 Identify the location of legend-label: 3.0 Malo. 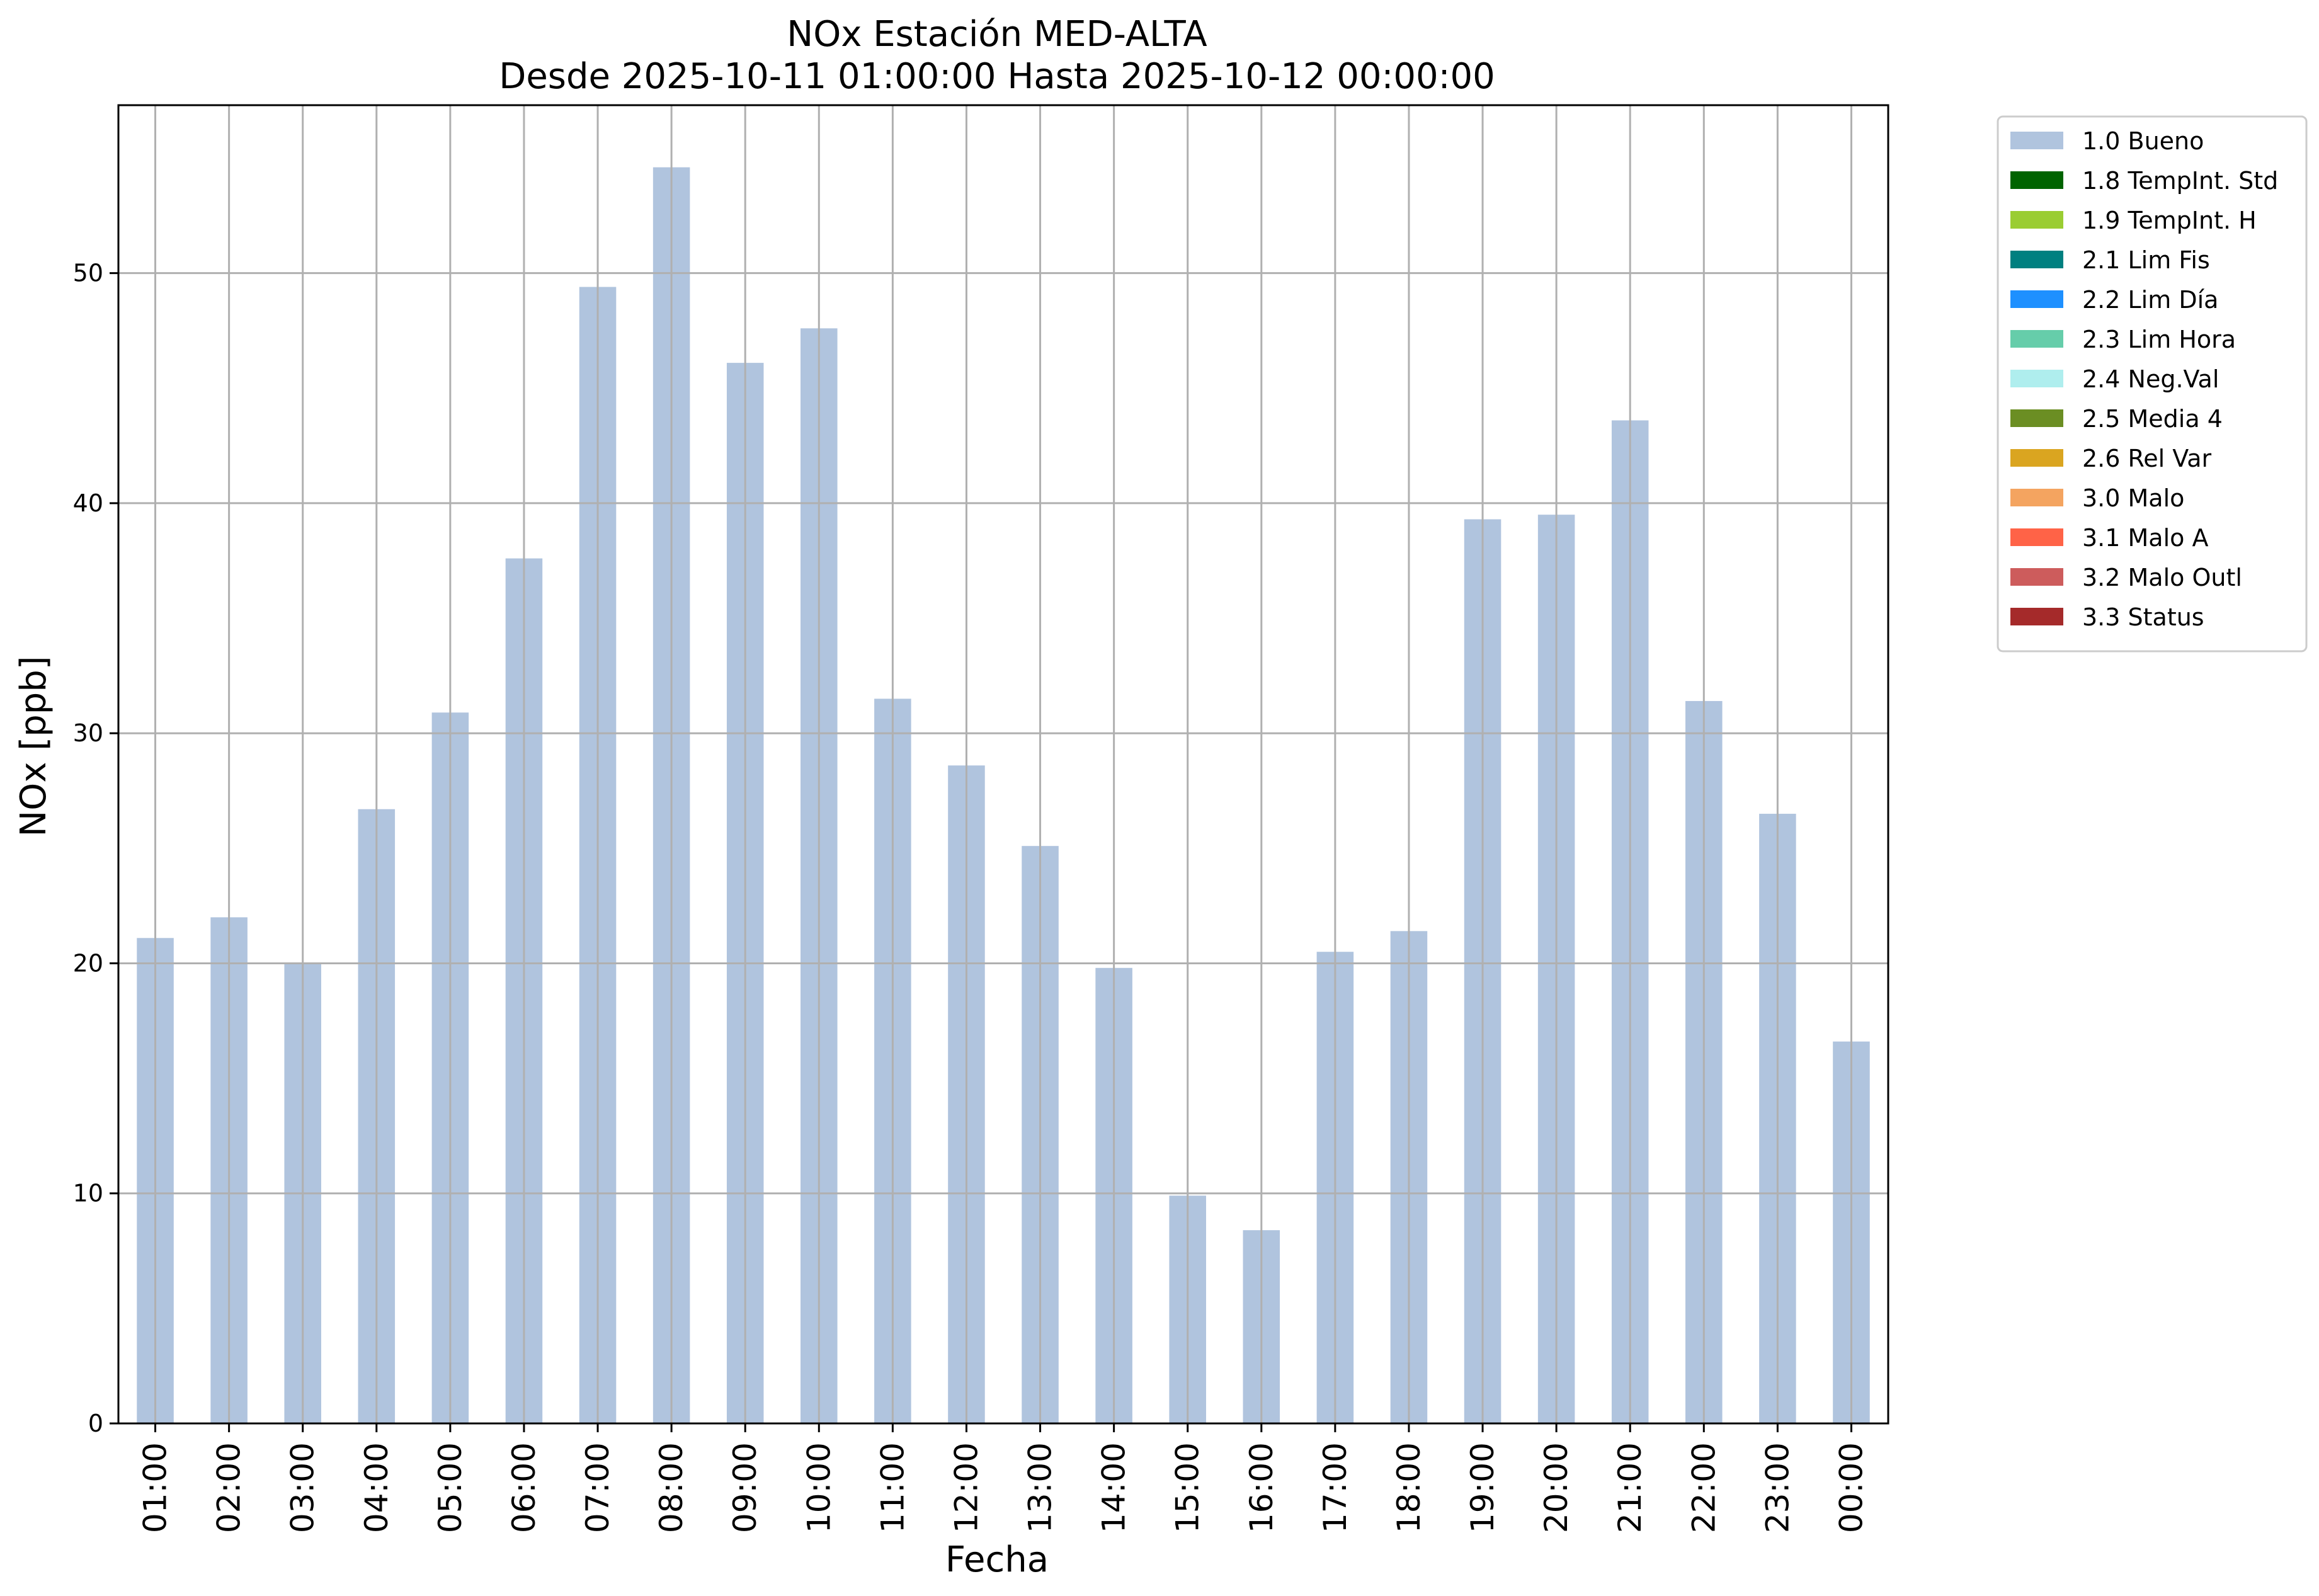
(2133, 498).